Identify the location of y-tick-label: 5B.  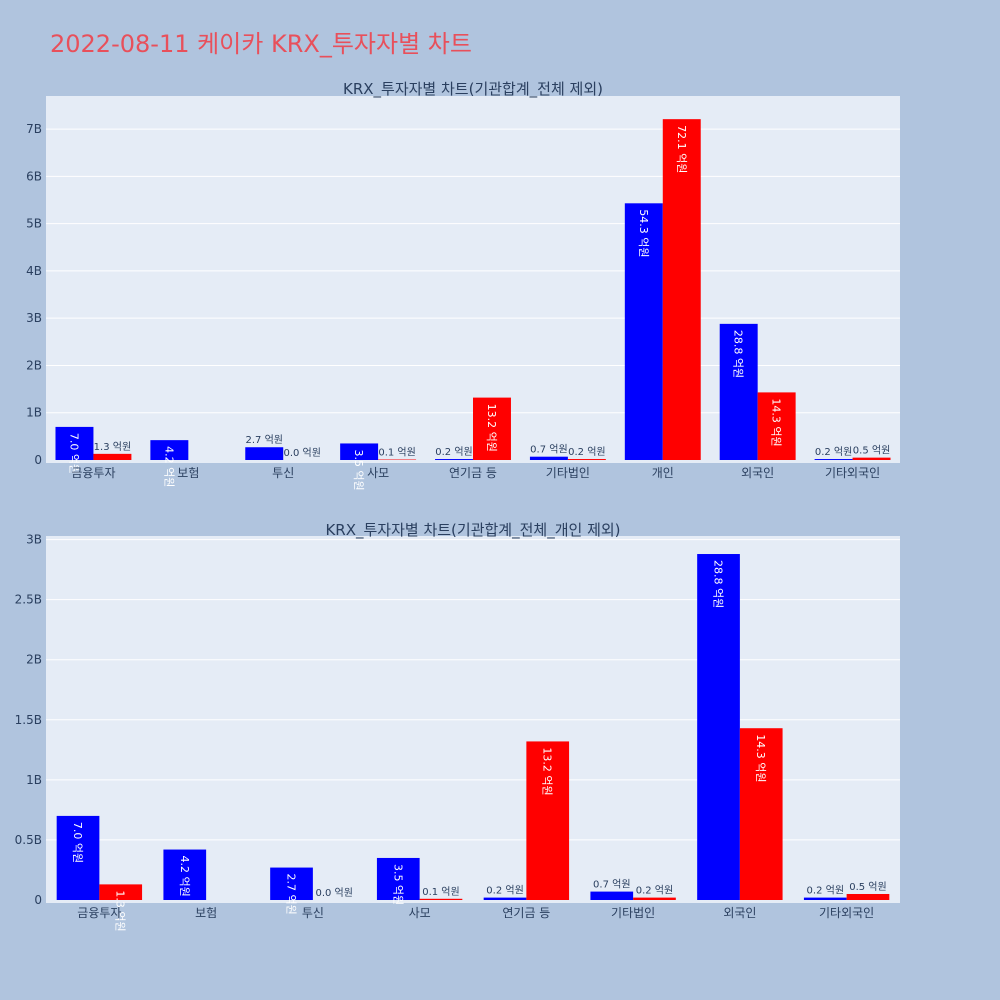
(34, 224).